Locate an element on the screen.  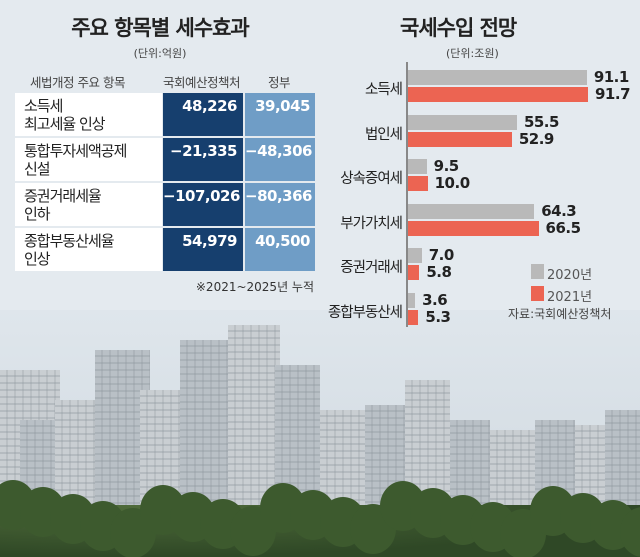
bar-value-label: 64.3 is located at coordinates (559, 210).